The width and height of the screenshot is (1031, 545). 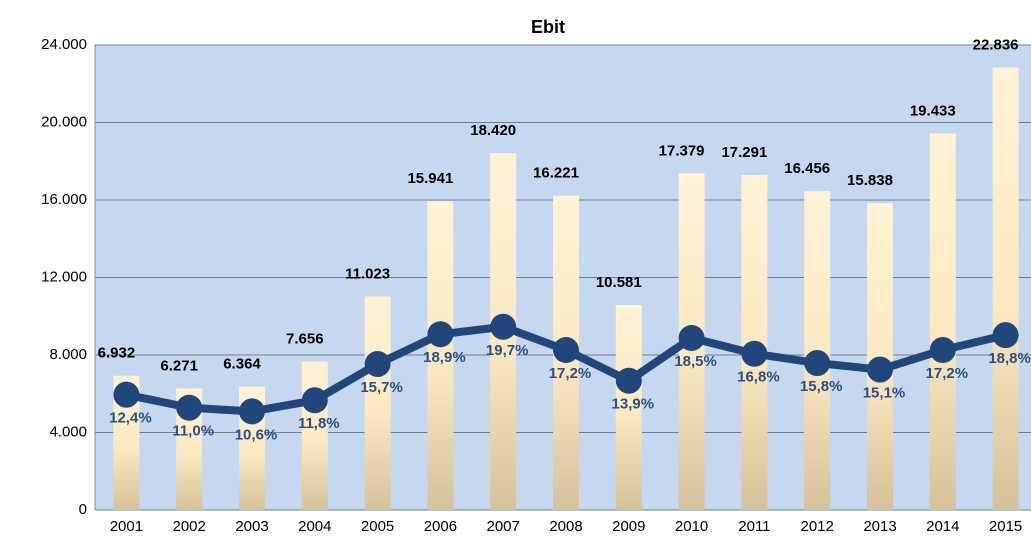 What do you see at coordinates (130, 418) in the screenshot?
I see `line-value-label: 12,4%` at bounding box center [130, 418].